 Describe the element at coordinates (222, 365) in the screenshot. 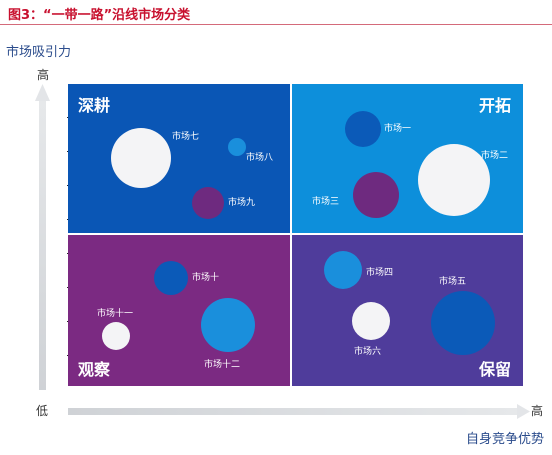

I see `market-label-12: 市场十二` at that location.